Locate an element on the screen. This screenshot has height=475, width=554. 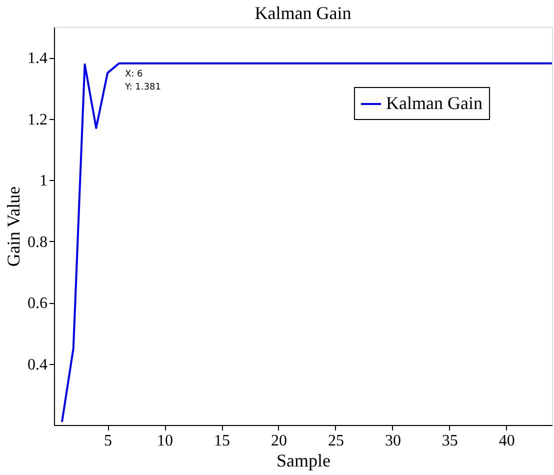
y-tick-label: 0.8 is located at coordinates (38, 242).